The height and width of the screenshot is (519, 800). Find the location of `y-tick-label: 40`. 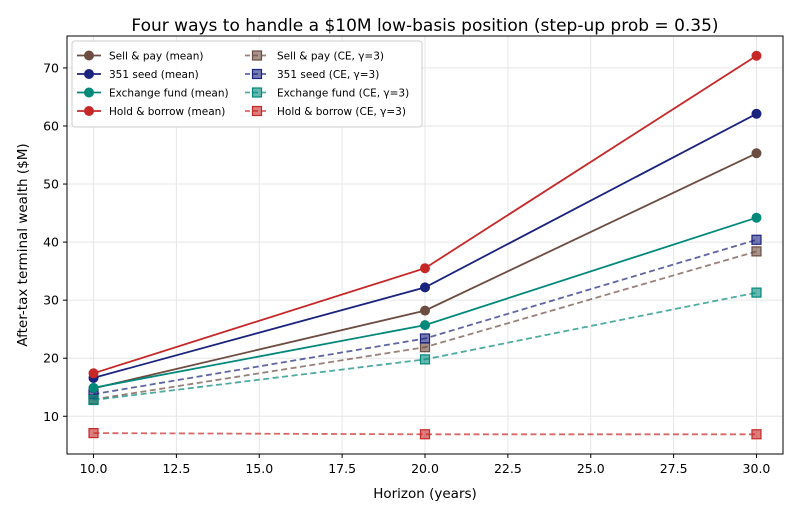

y-tick-label: 40 is located at coordinates (51, 242).